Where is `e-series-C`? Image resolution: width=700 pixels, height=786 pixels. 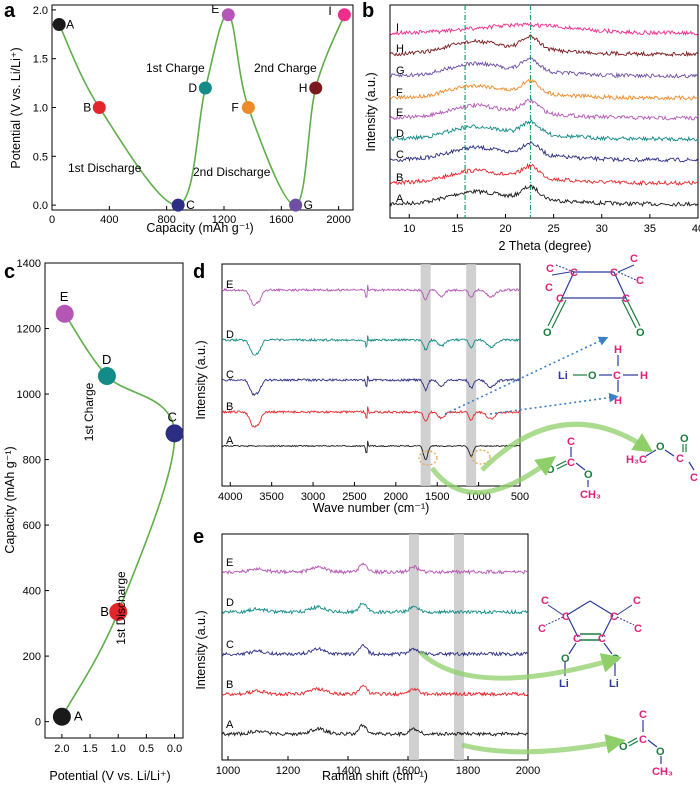
e-series-C is located at coordinates (375, 650).